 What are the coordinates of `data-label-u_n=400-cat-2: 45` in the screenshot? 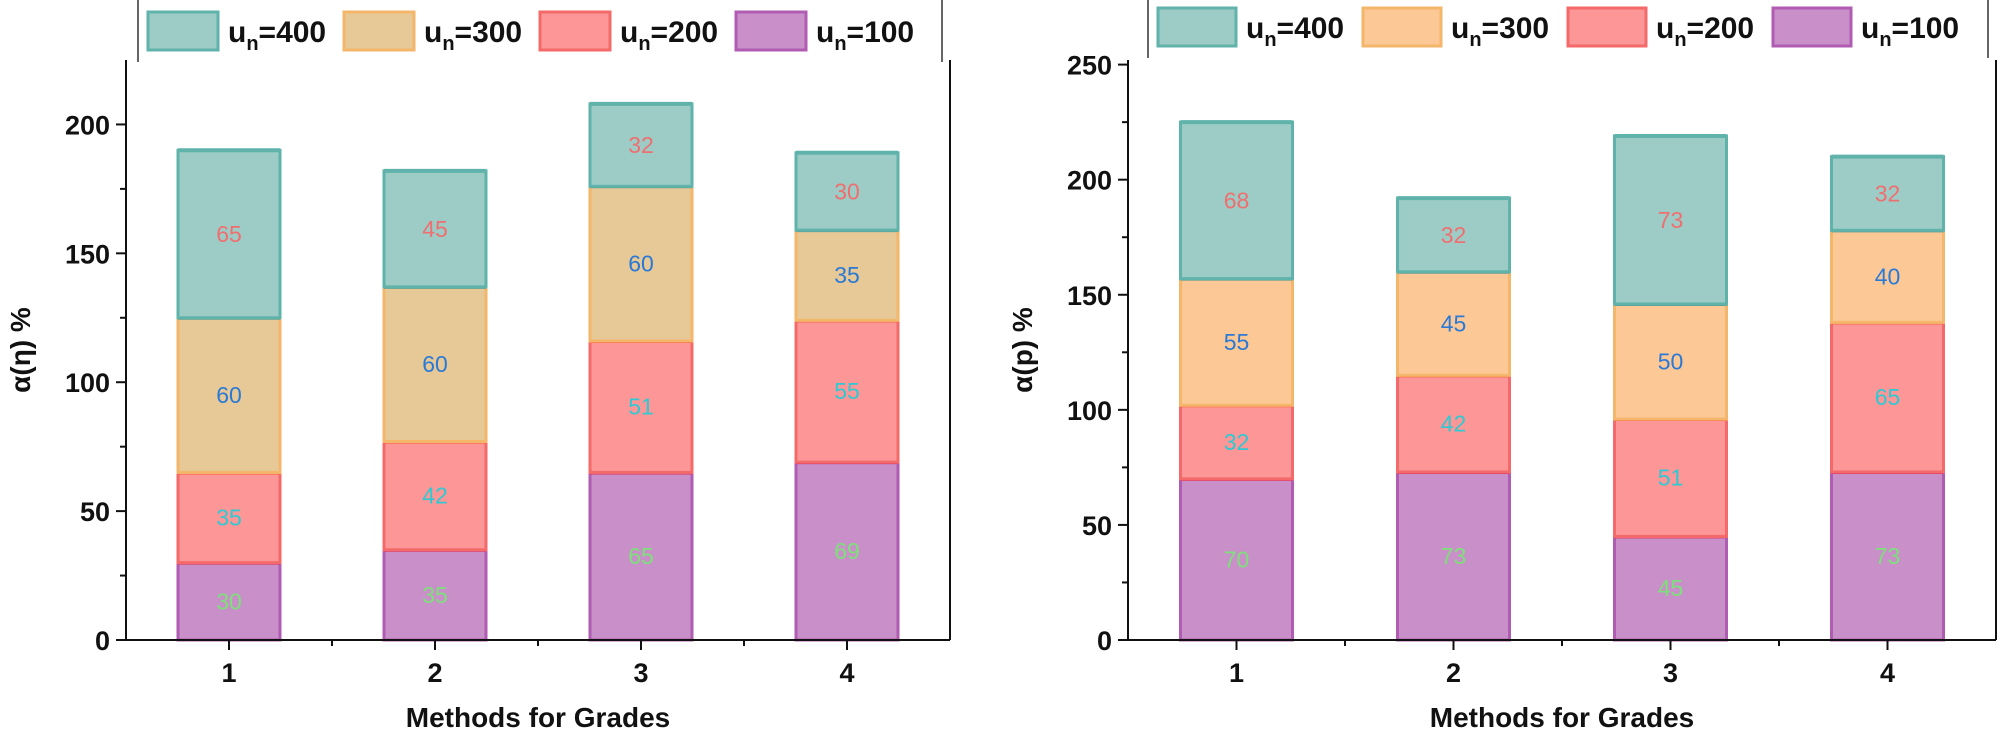 It's located at (435, 229).